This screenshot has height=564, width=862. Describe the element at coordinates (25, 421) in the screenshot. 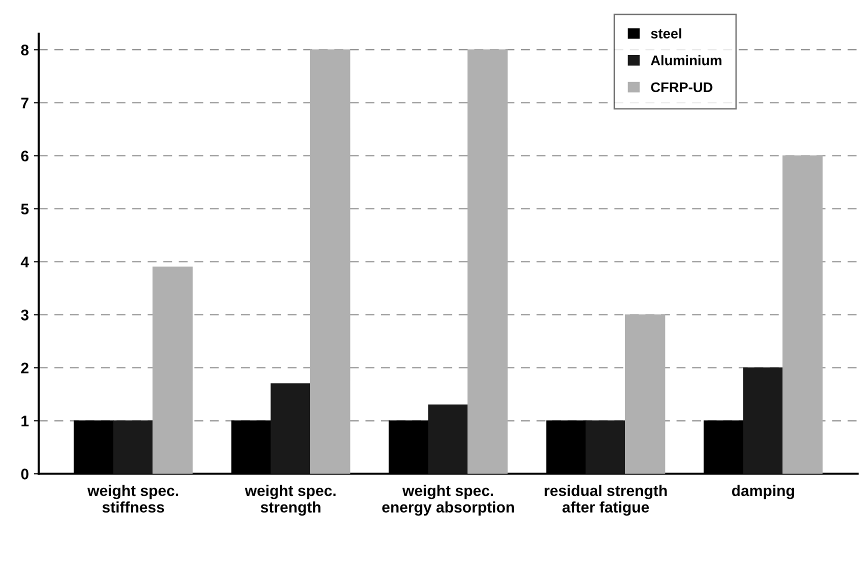

I see `y-tick-label: 1` at that location.